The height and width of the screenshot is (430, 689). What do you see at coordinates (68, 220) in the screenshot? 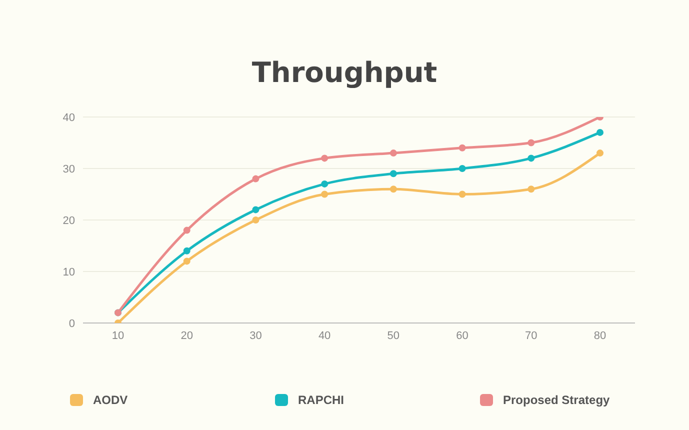
I see `y-tick-label: 20` at bounding box center [68, 220].